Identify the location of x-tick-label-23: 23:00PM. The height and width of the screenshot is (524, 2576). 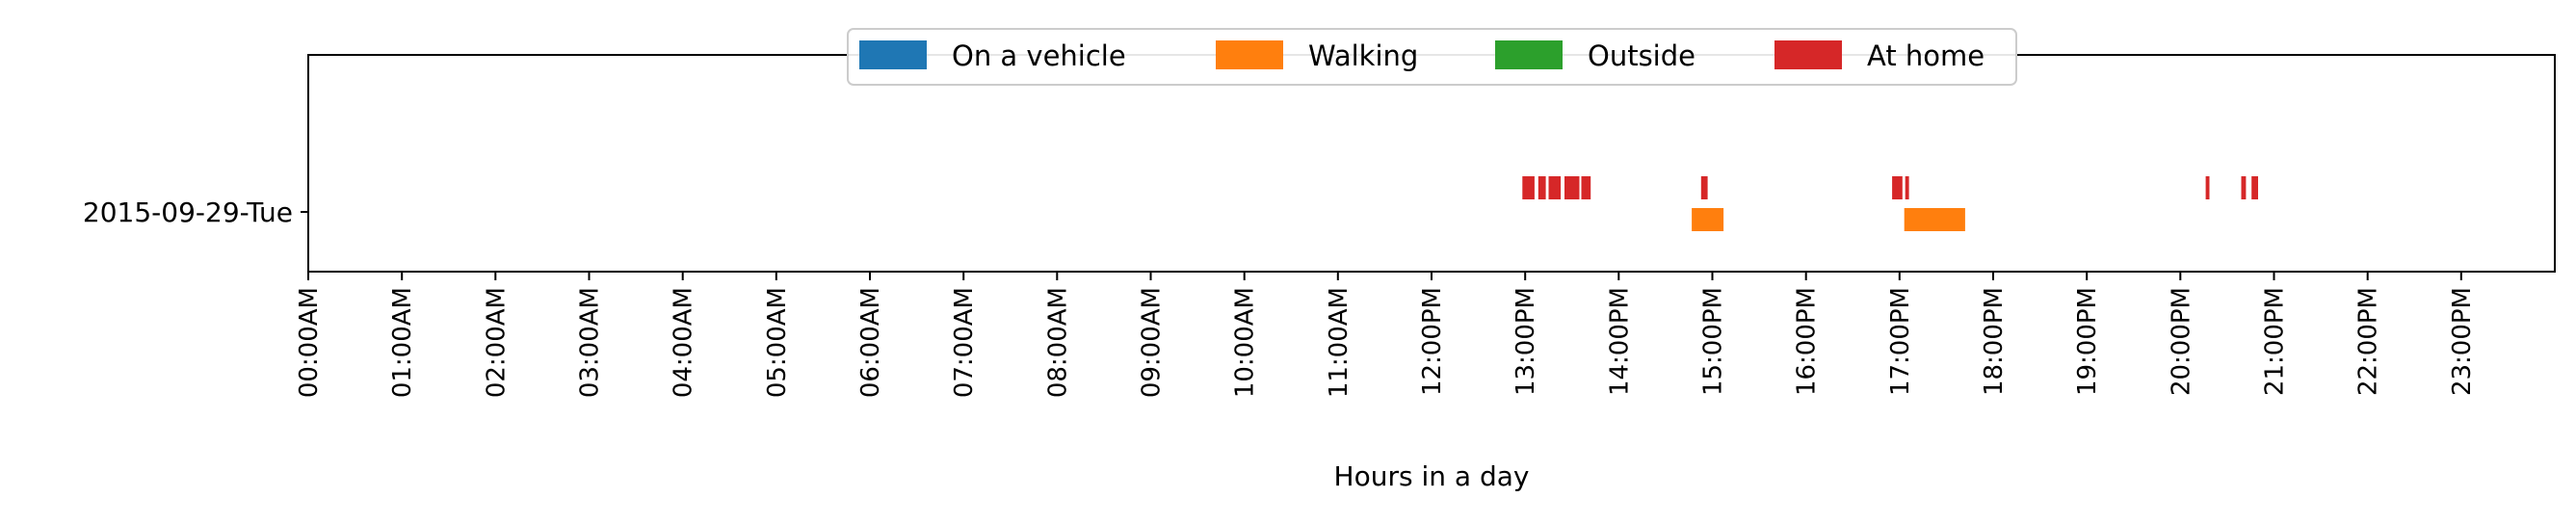
(2462, 341).